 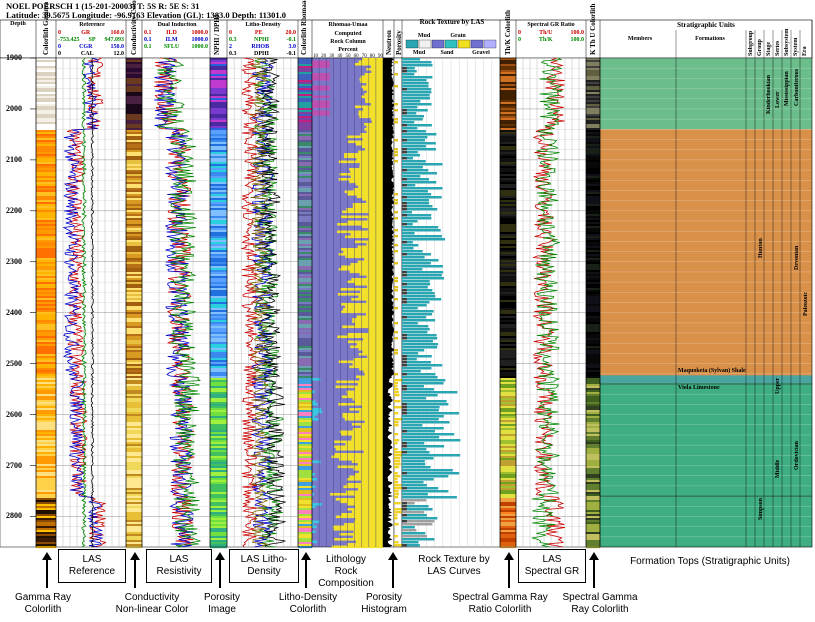 What do you see at coordinates (86, 47) in the screenshot?
I see `curve-header-name: CGR` at bounding box center [86, 47].